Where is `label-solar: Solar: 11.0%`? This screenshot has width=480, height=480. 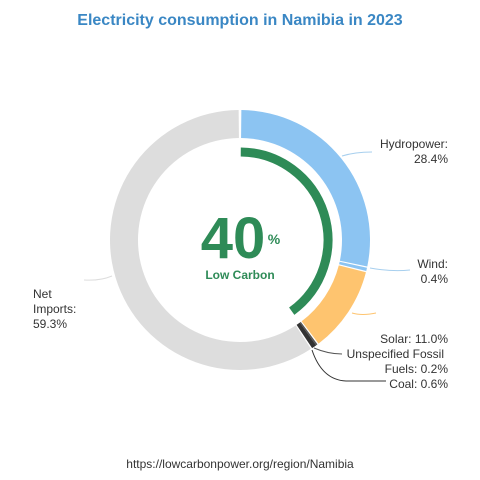
label-solar: Solar: 11.0% is located at coordinates (414, 339).